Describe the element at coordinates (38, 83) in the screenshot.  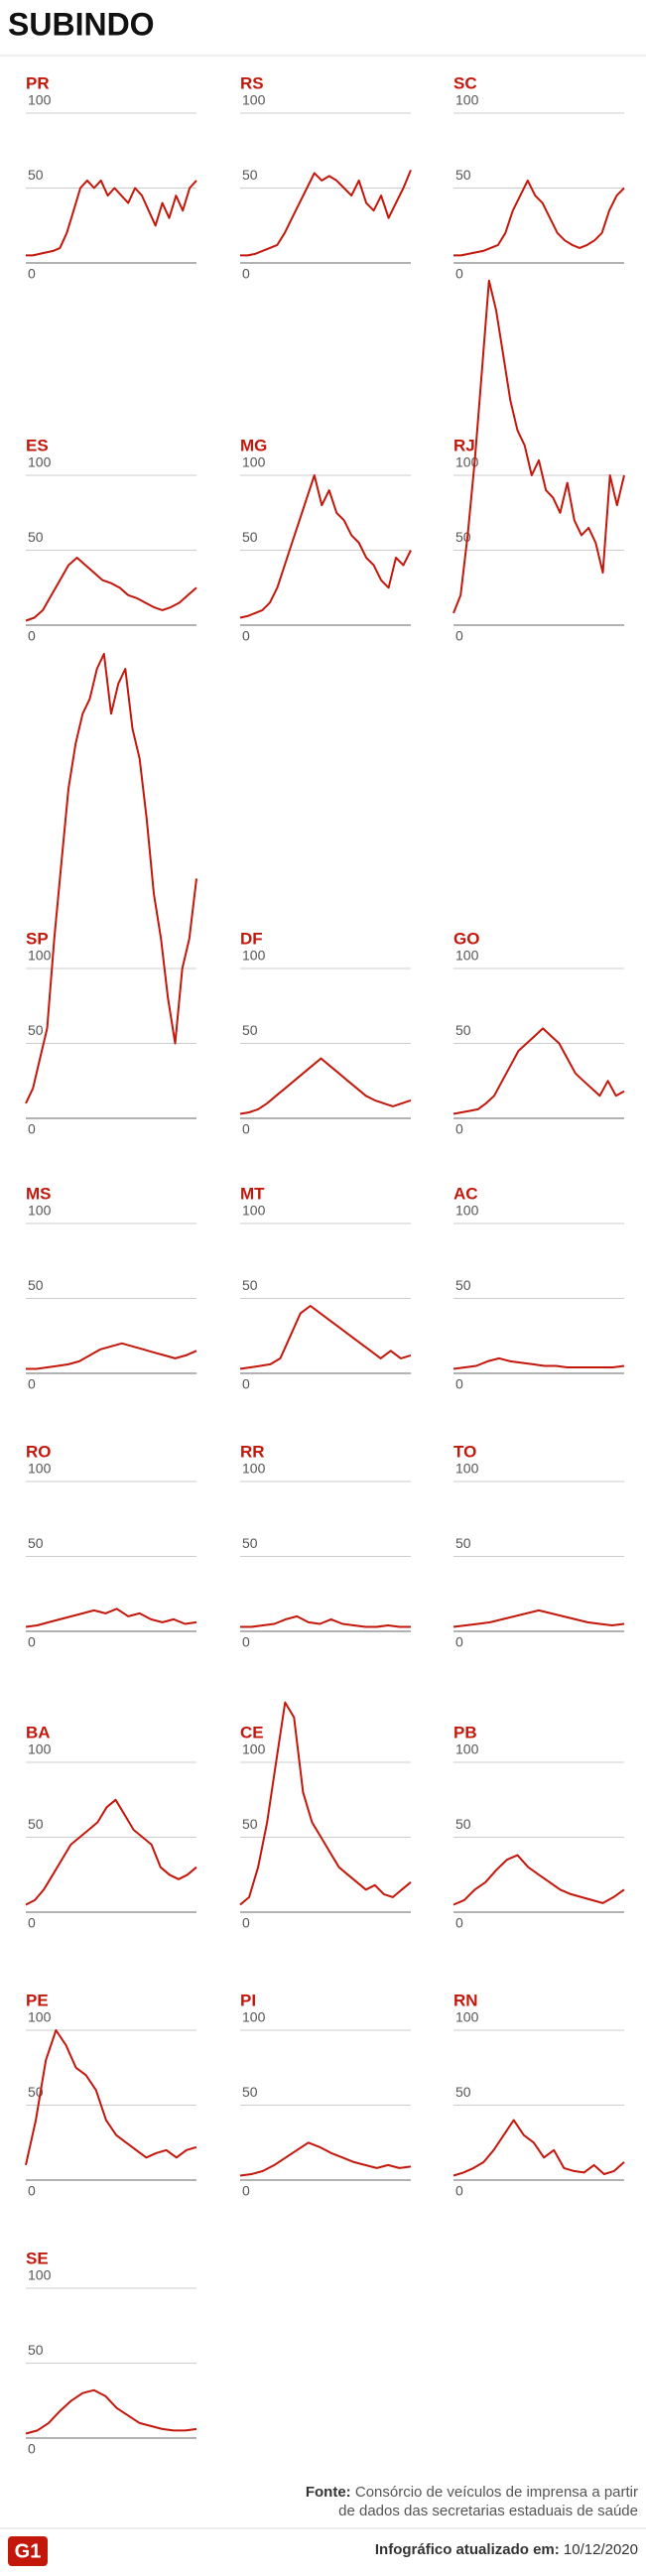
I see `state-label: PR` at that location.